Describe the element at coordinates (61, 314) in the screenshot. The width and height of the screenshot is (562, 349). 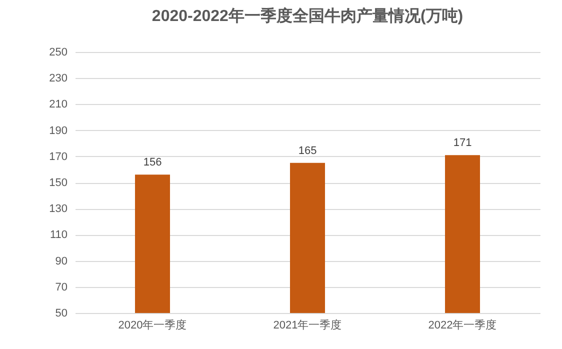
I see `y-tick-label: 50` at that location.